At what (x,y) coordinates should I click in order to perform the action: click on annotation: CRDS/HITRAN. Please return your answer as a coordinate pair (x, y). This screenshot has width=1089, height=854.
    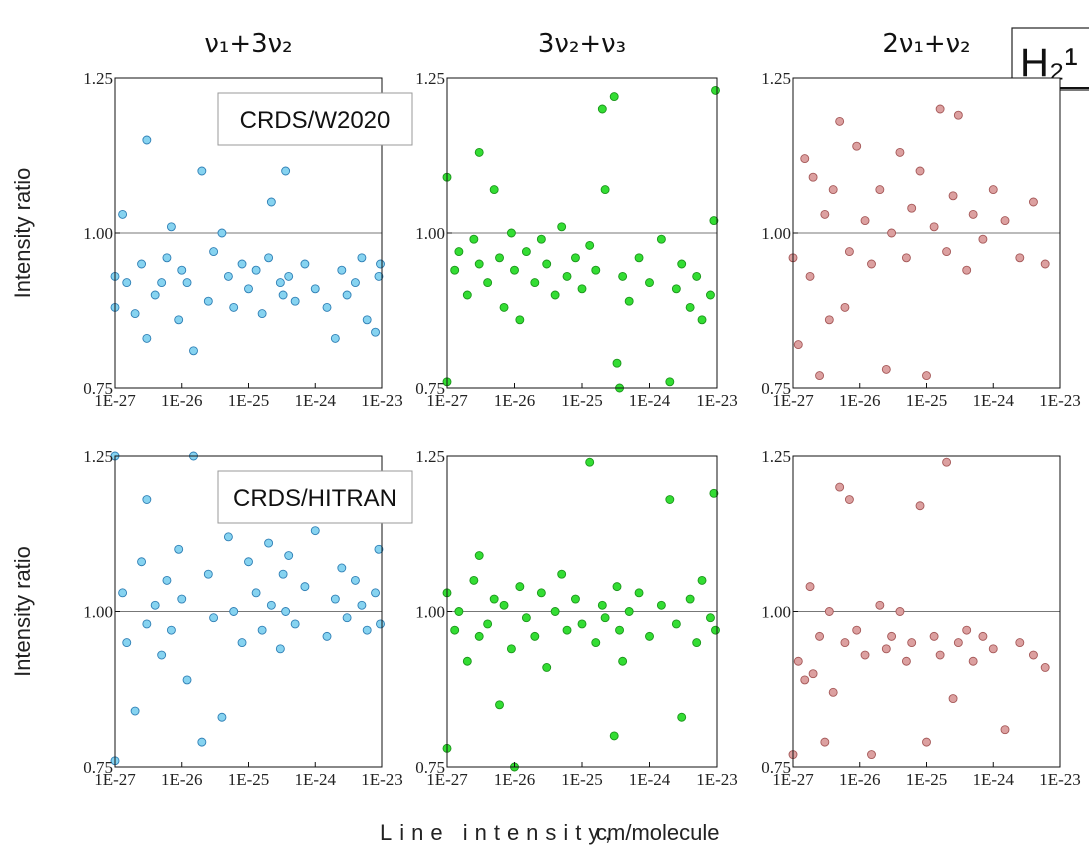
    Looking at the image, I should click on (315, 498).